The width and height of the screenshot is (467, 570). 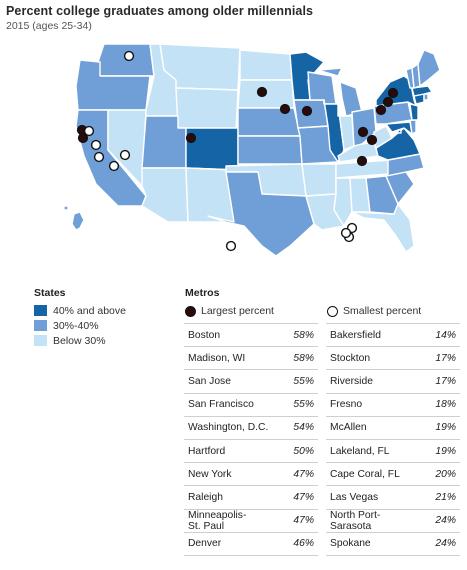 I want to click on state-ND, so click(x=266, y=65).